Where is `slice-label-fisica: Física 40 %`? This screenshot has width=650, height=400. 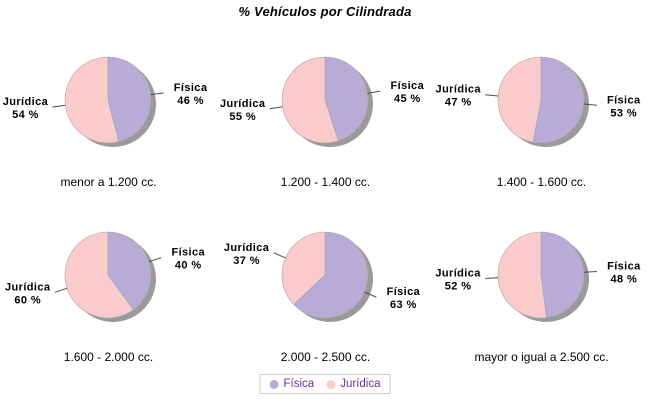 slice-label-fisica: Física 40 % is located at coordinates (188, 259).